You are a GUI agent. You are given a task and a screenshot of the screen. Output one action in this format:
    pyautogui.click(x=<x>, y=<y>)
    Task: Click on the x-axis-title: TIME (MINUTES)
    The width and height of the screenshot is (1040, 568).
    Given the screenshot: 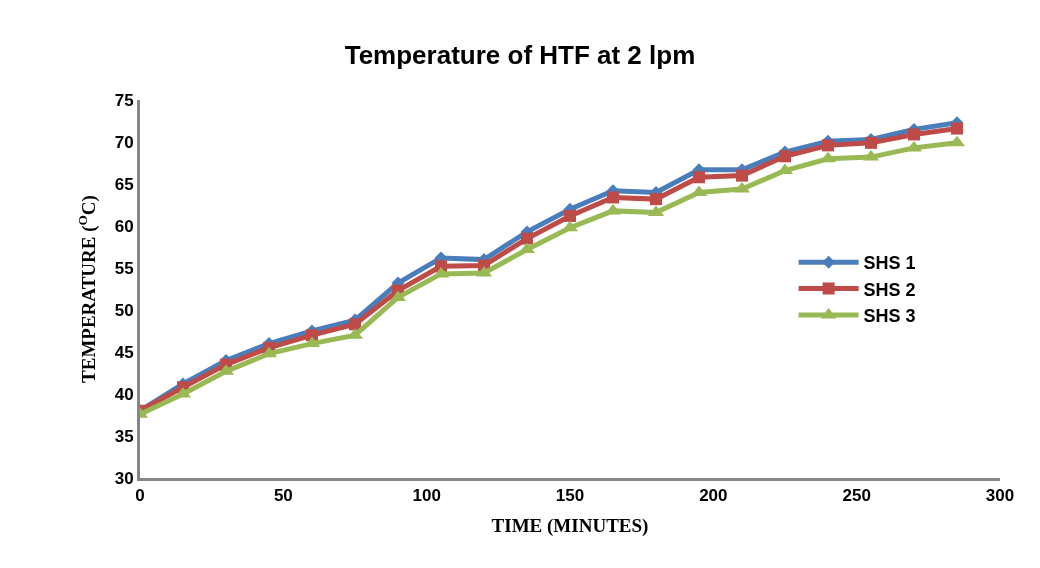 What is the action you would take?
    pyautogui.click(x=570, y=526)
    